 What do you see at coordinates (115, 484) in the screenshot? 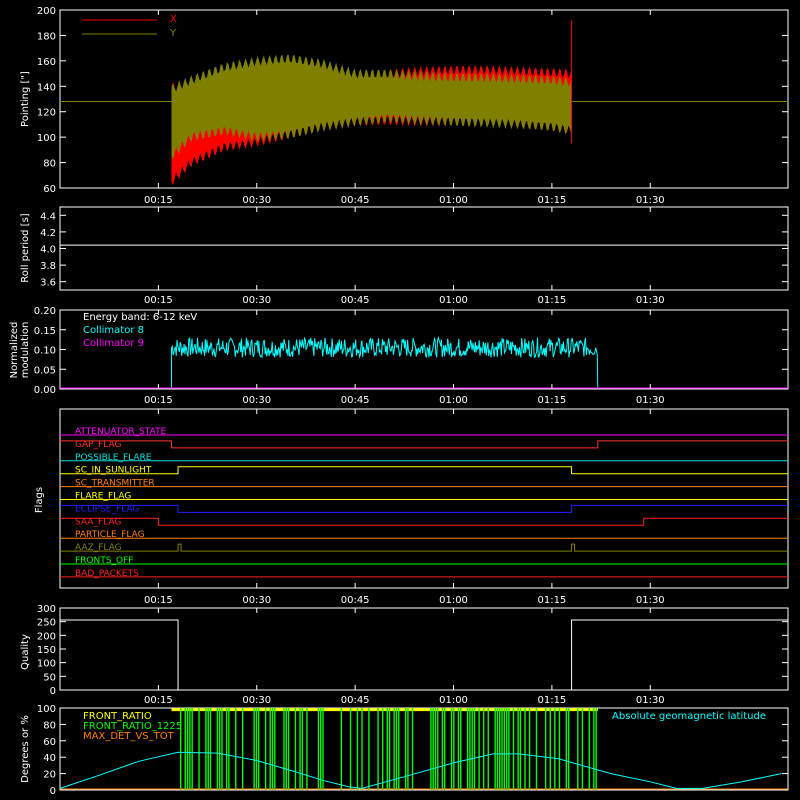
I see `flag-label: SC_TRANSMITTER` at bounding box center [115, 484].